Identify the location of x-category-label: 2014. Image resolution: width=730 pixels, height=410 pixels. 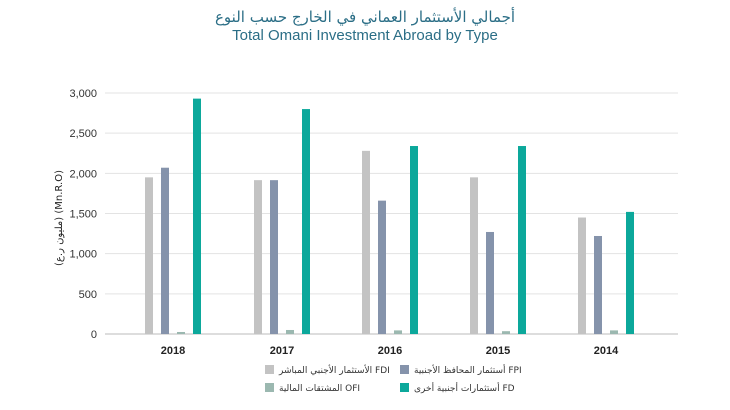
(606, 351).